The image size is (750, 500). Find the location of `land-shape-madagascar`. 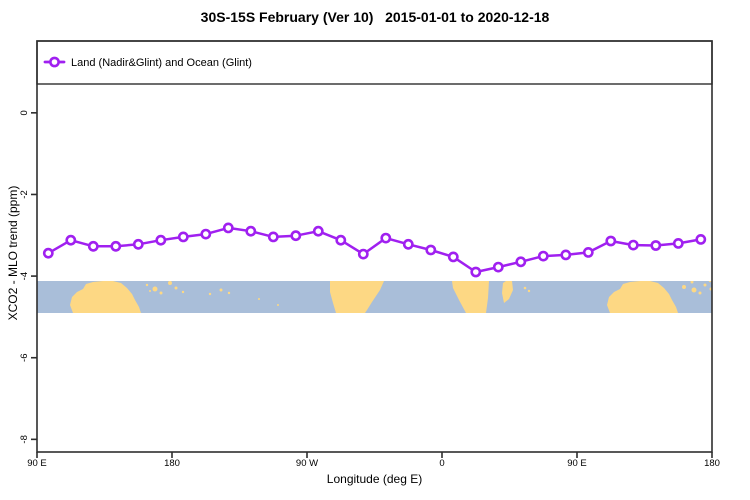

land-shape-madagascar is located at coordinates (507, 292).